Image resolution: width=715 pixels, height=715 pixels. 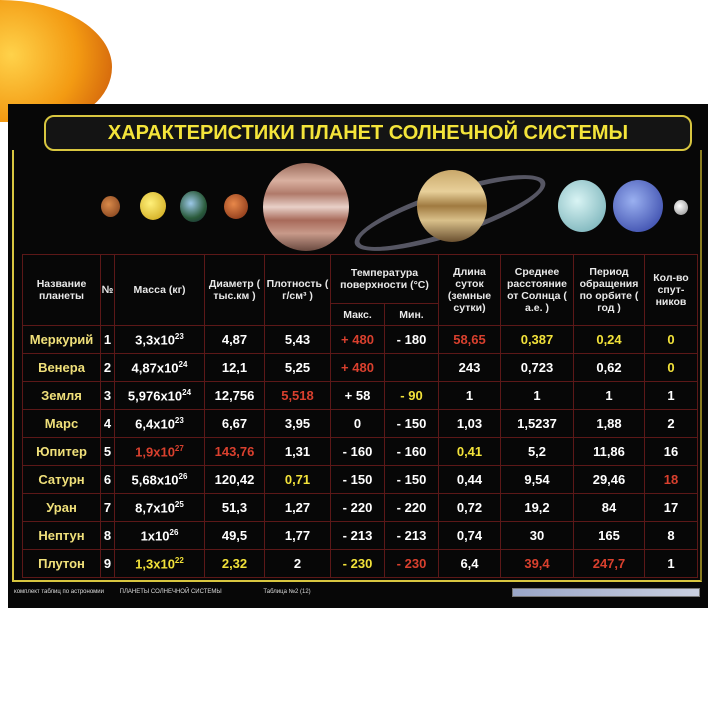 I want to click on cell-period: 84, so click(x=609, y=507).